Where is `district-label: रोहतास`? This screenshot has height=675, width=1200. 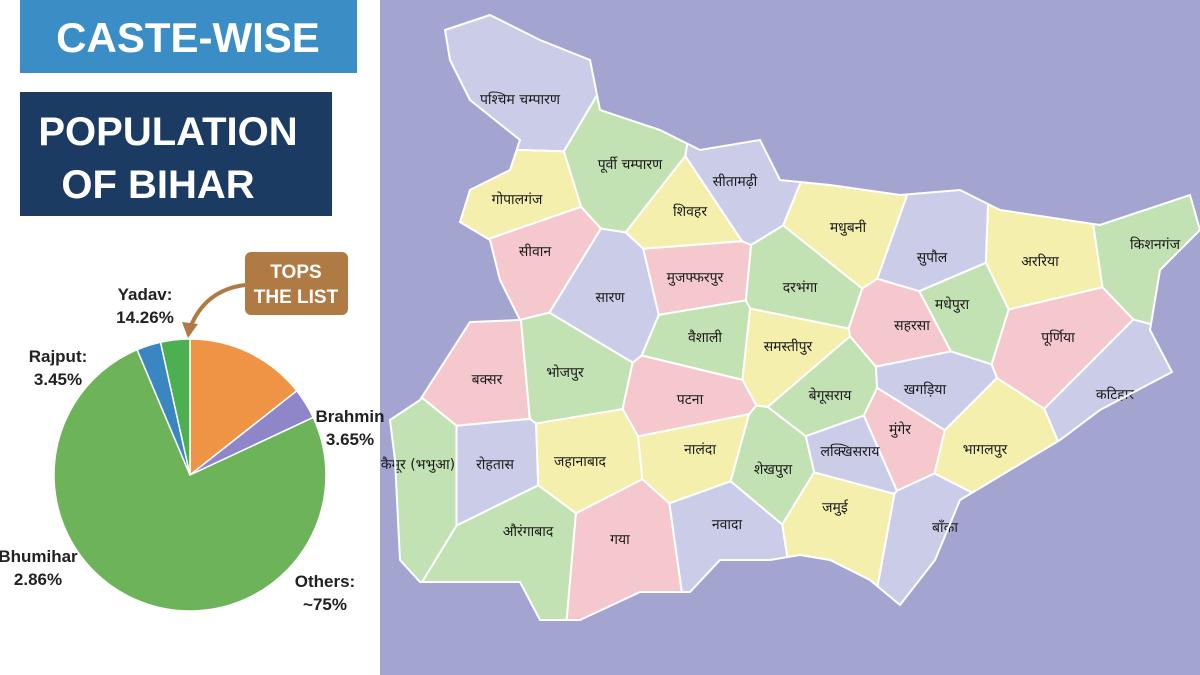 district-label: रोहतास is located at coordinates (495, 464).